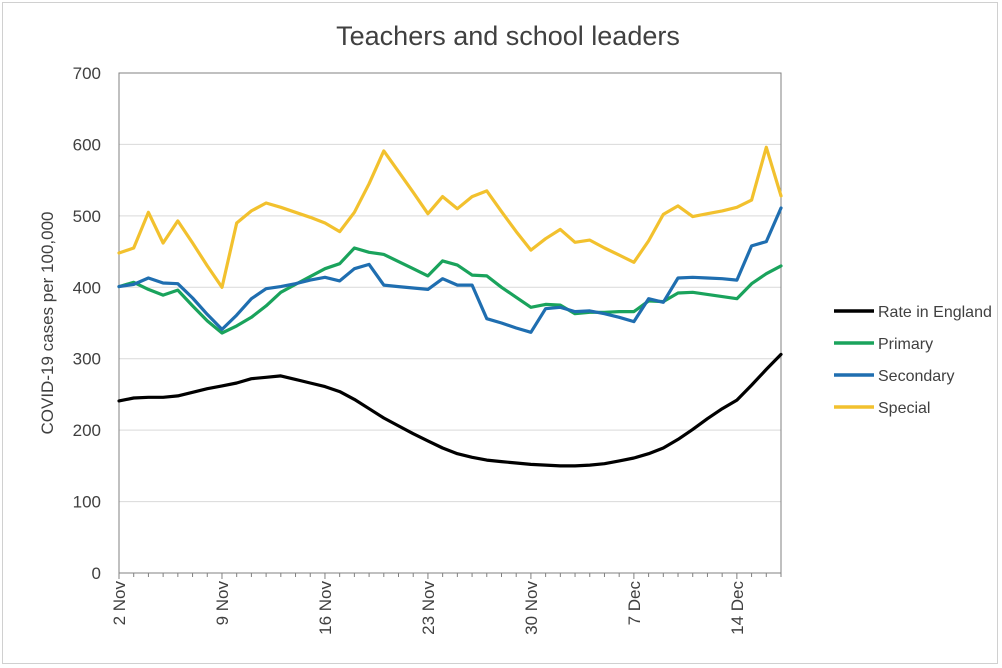 The image size is (1002, 668). What do you see at coordinates (87, 144) in the screenshot?
I see `y-tick-label: 600` at bounding box center [87, 144].